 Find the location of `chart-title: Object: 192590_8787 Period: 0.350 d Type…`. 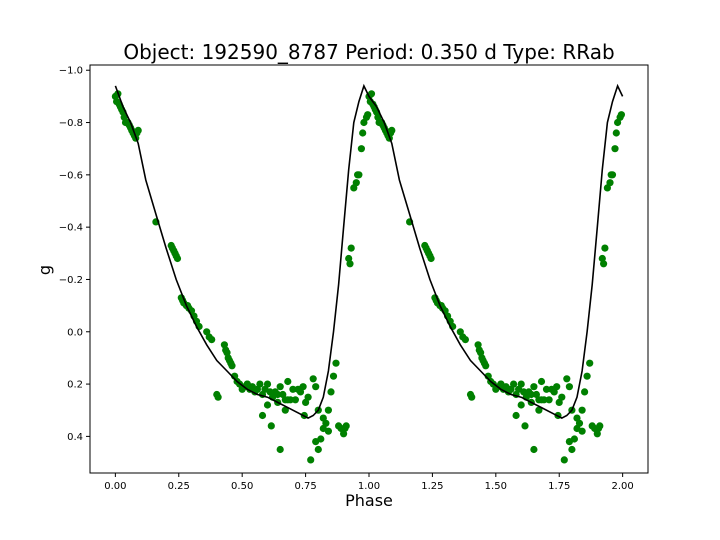

chart-title: Object: 192590_8787 Period: 0.350 d Type… is located at coordinates (368, 52).